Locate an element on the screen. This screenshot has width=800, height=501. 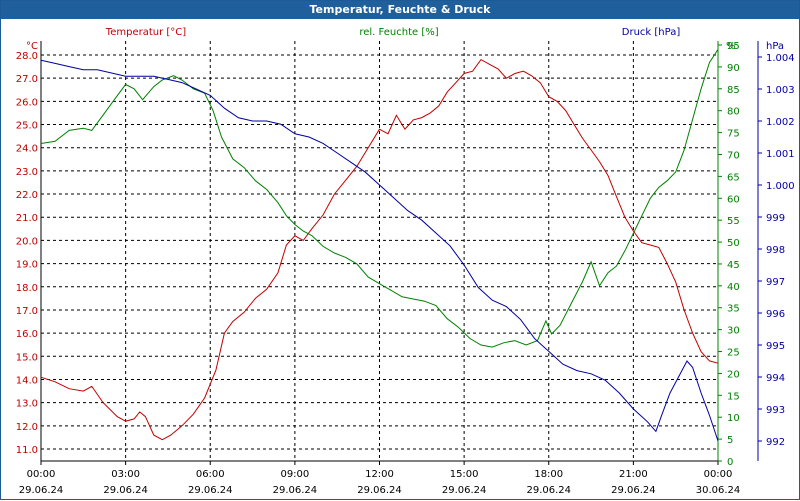
humidity-tick-label: 55 is located at coordinates (733, 221).